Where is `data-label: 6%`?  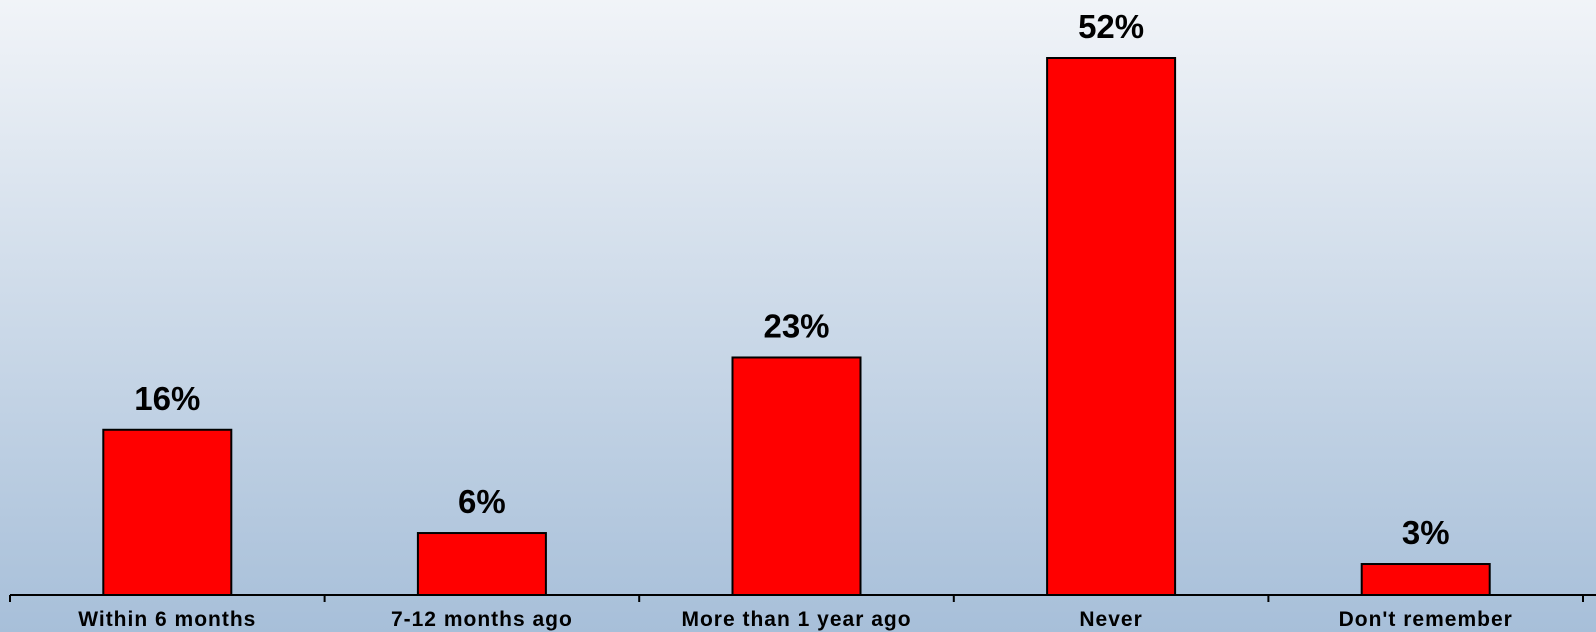
data-label: 6% is located at coordinates (482, 501).